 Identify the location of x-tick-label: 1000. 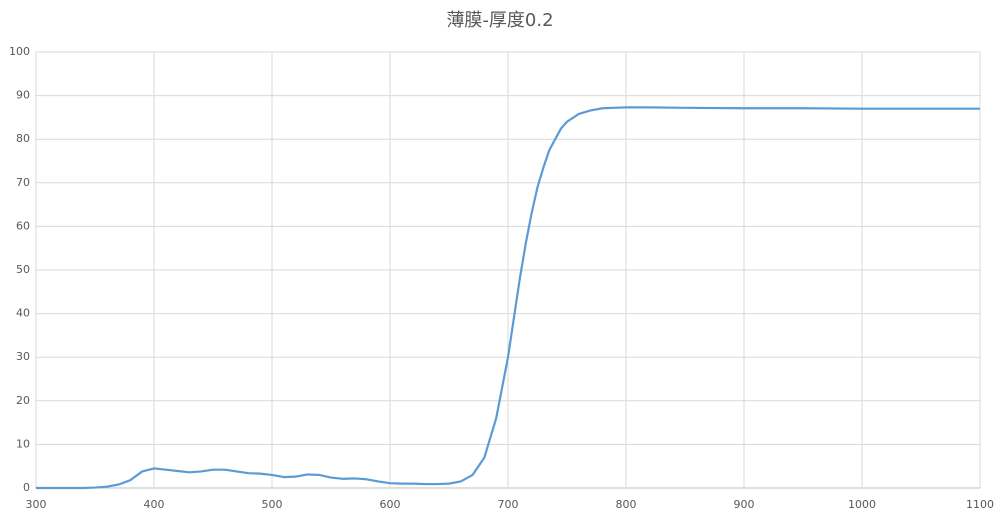
(862, 504).